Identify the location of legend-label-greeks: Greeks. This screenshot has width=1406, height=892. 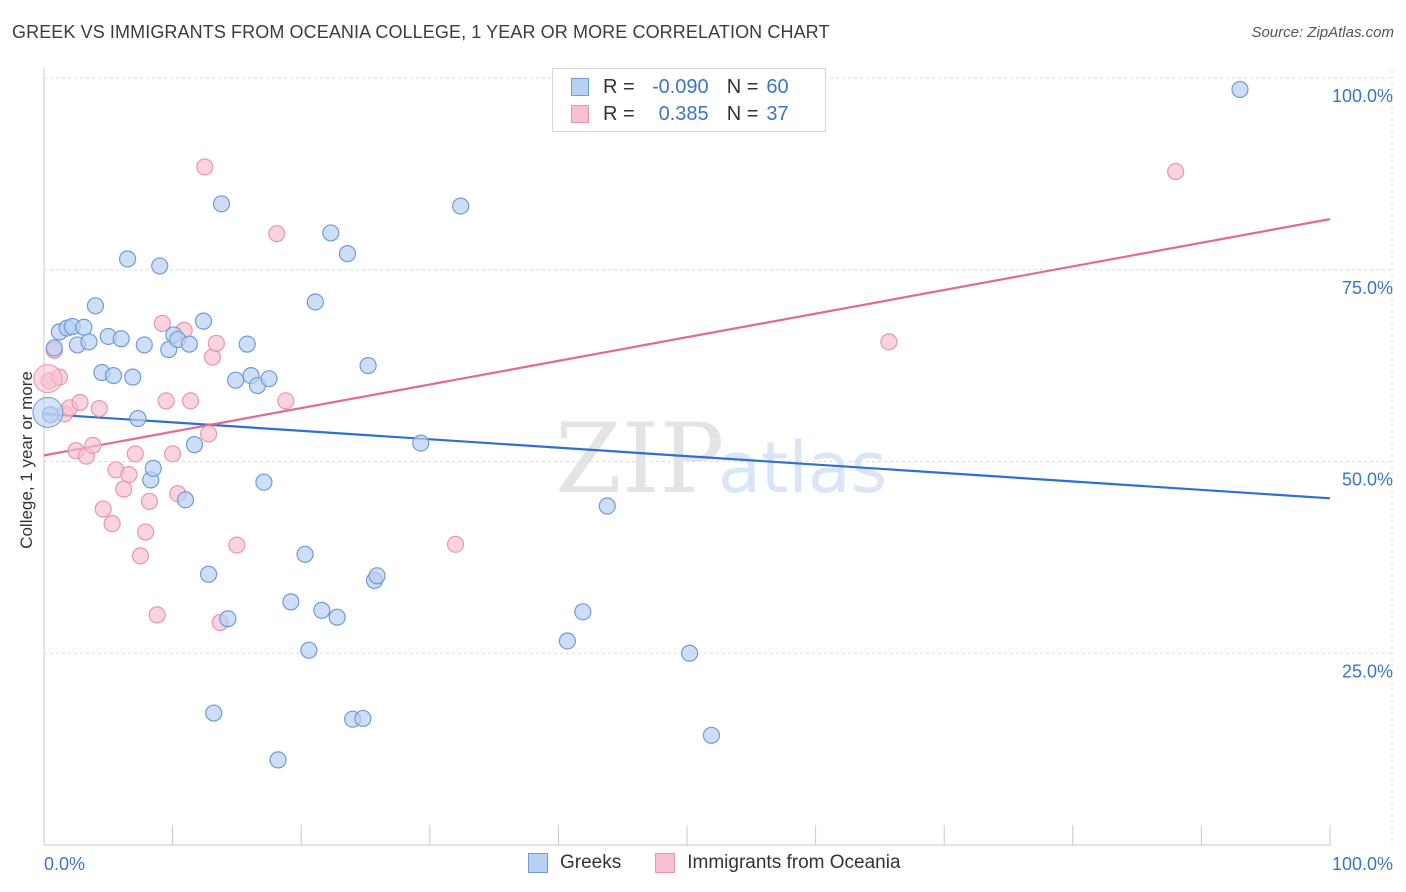
(591, 862).